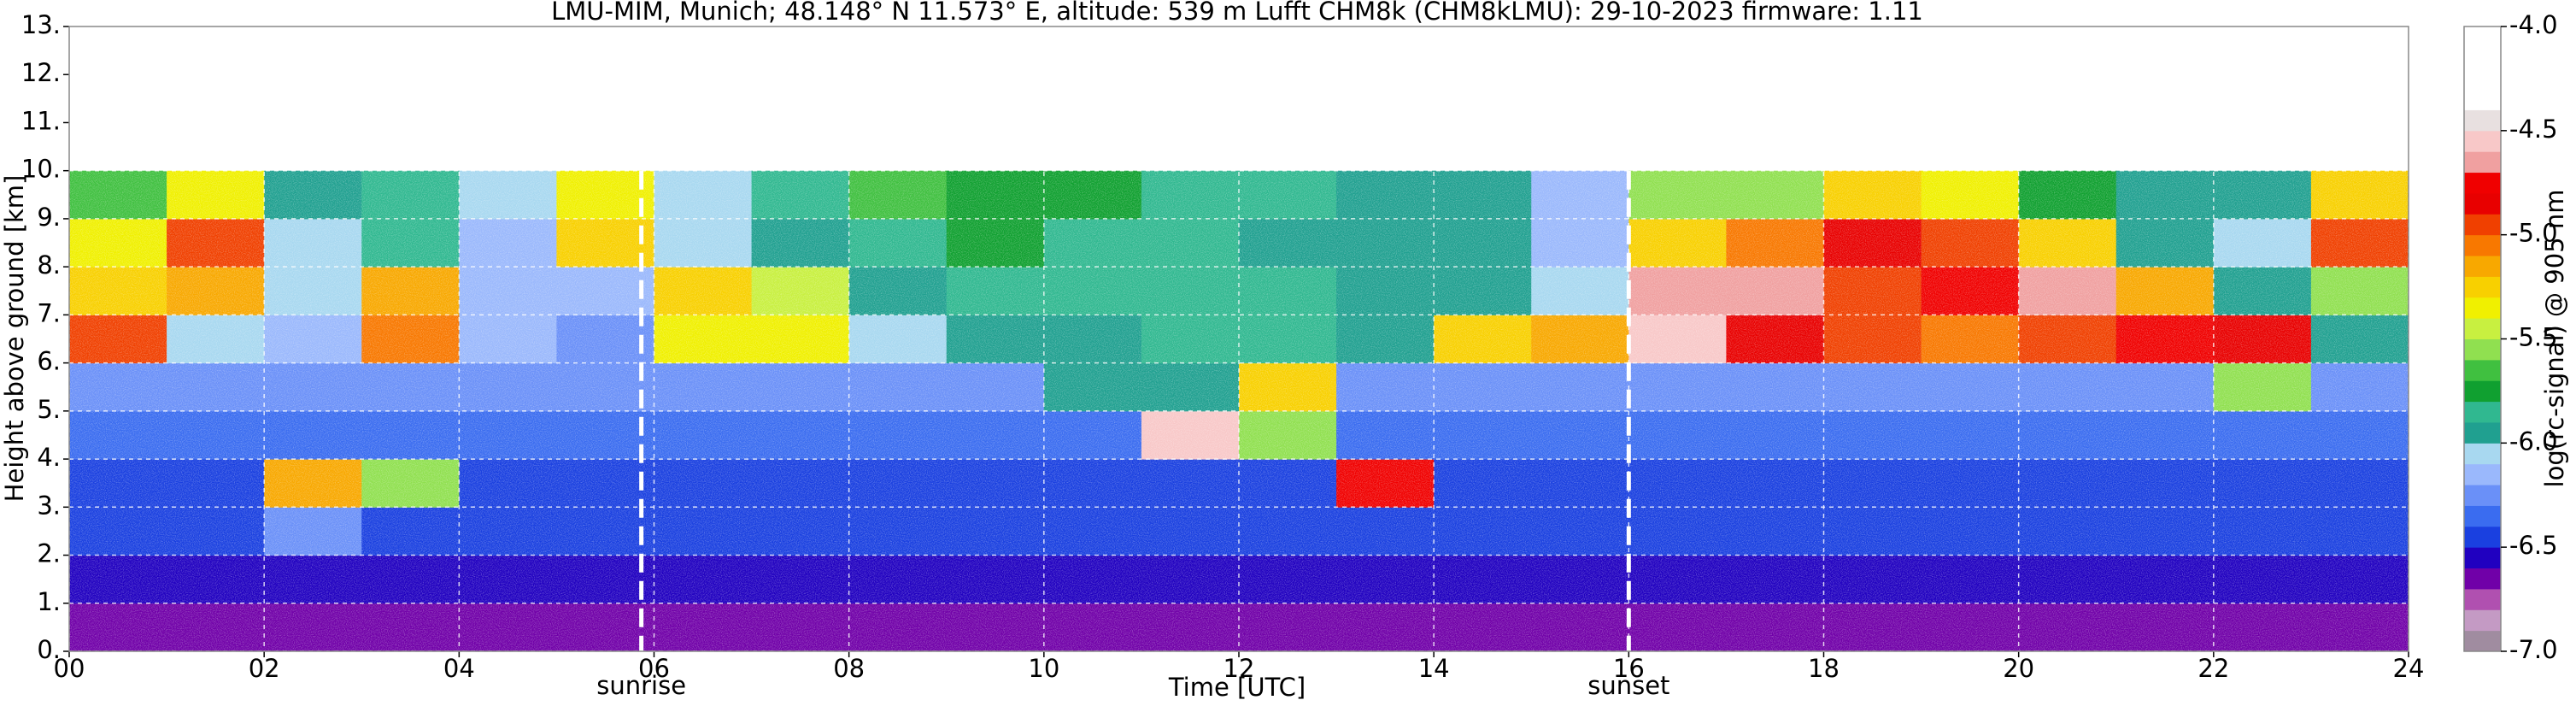  What do you see at coordinates (49, 217) in the screenshot?
I see `y-tick-label: 9.` at bounding box center [49, 217].